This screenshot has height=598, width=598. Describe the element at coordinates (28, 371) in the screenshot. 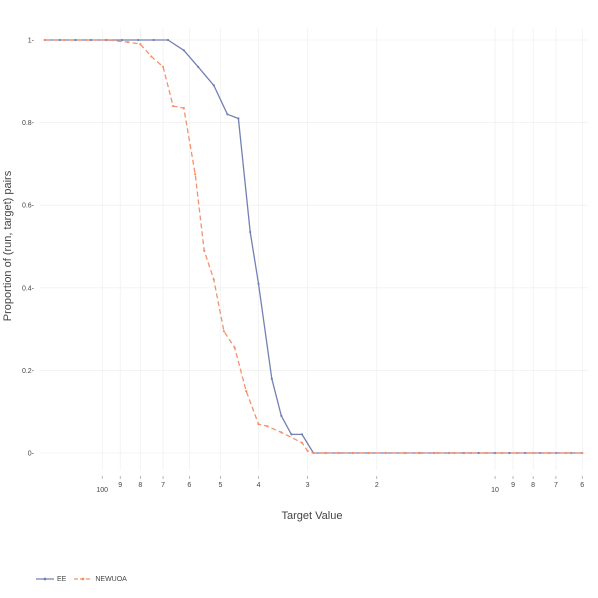

I see `y-tick-label: 0.2-` at that location.